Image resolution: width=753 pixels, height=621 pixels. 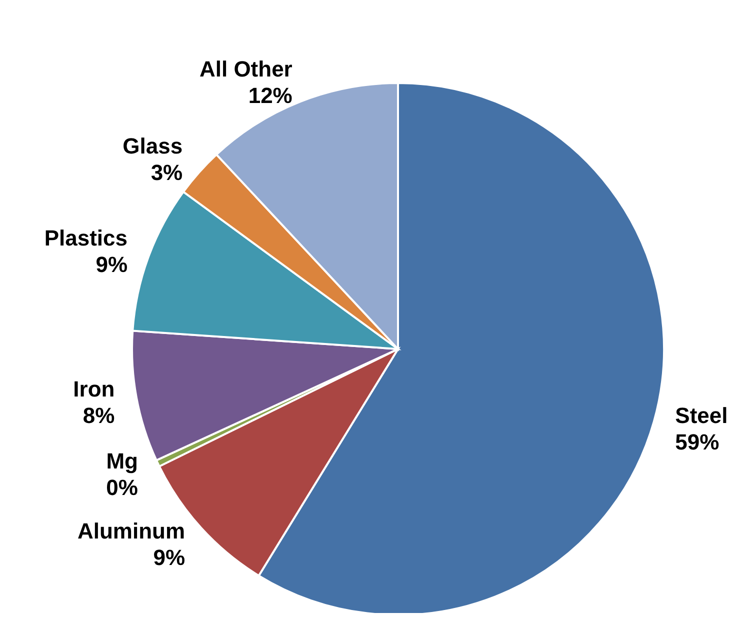 I want to click on slice-label: Glass, so click(x=152, y=145).